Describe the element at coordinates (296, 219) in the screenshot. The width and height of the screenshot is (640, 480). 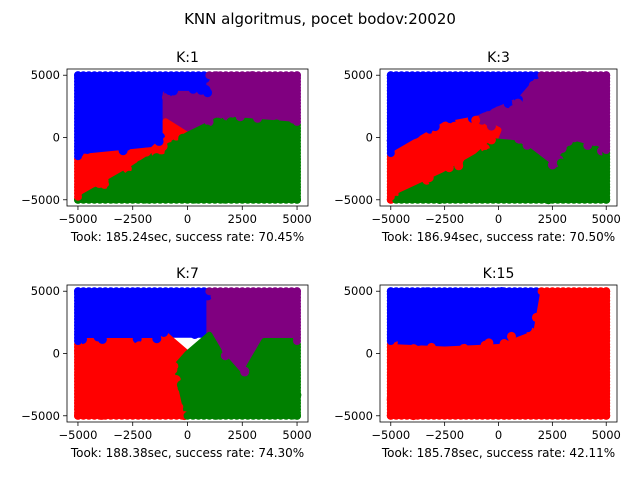
I see `x-tick-label: 5000` at that location.